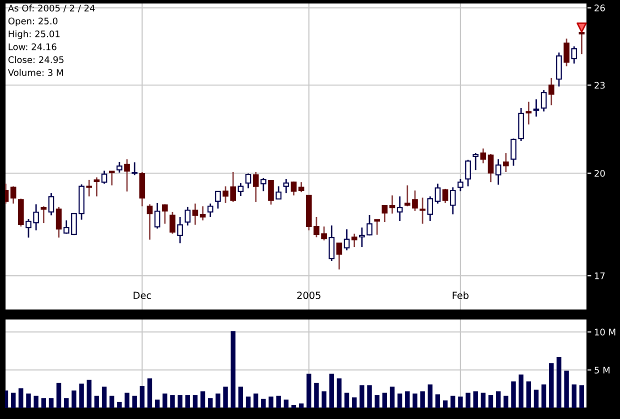 This screenshot has height=419, width=620. I want to click on annotation: Close: 24.95, so click(36, 60).